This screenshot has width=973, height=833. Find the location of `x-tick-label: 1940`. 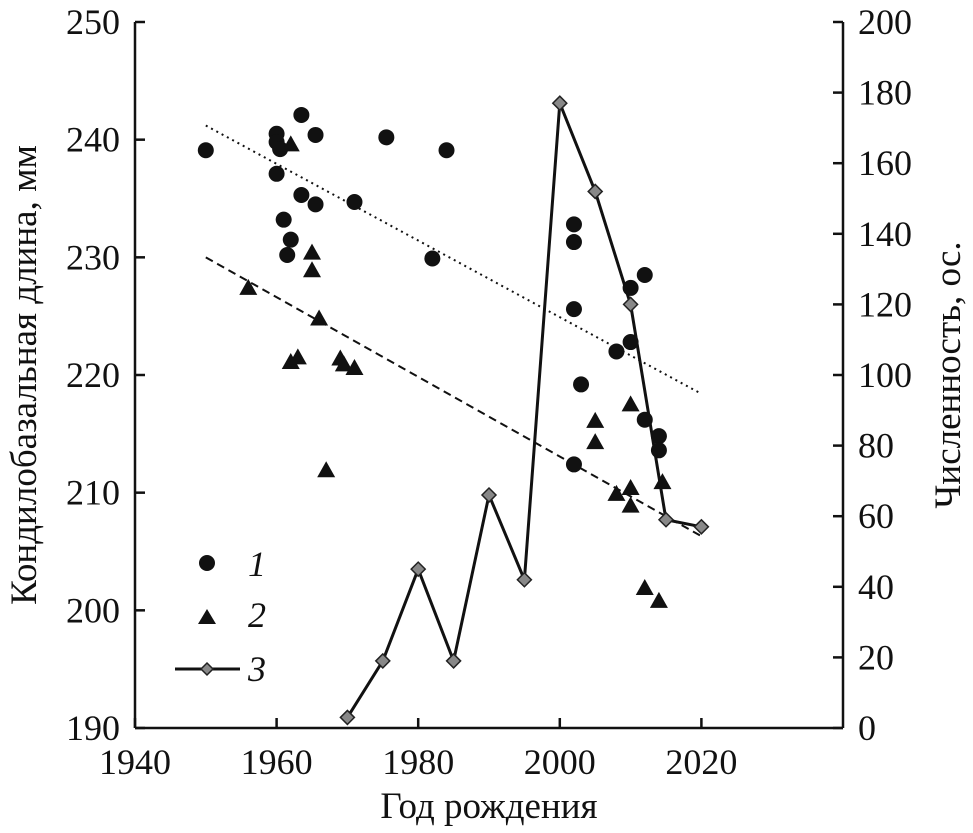

x-tick-label: 1940 is located at coordinates (135, 762).